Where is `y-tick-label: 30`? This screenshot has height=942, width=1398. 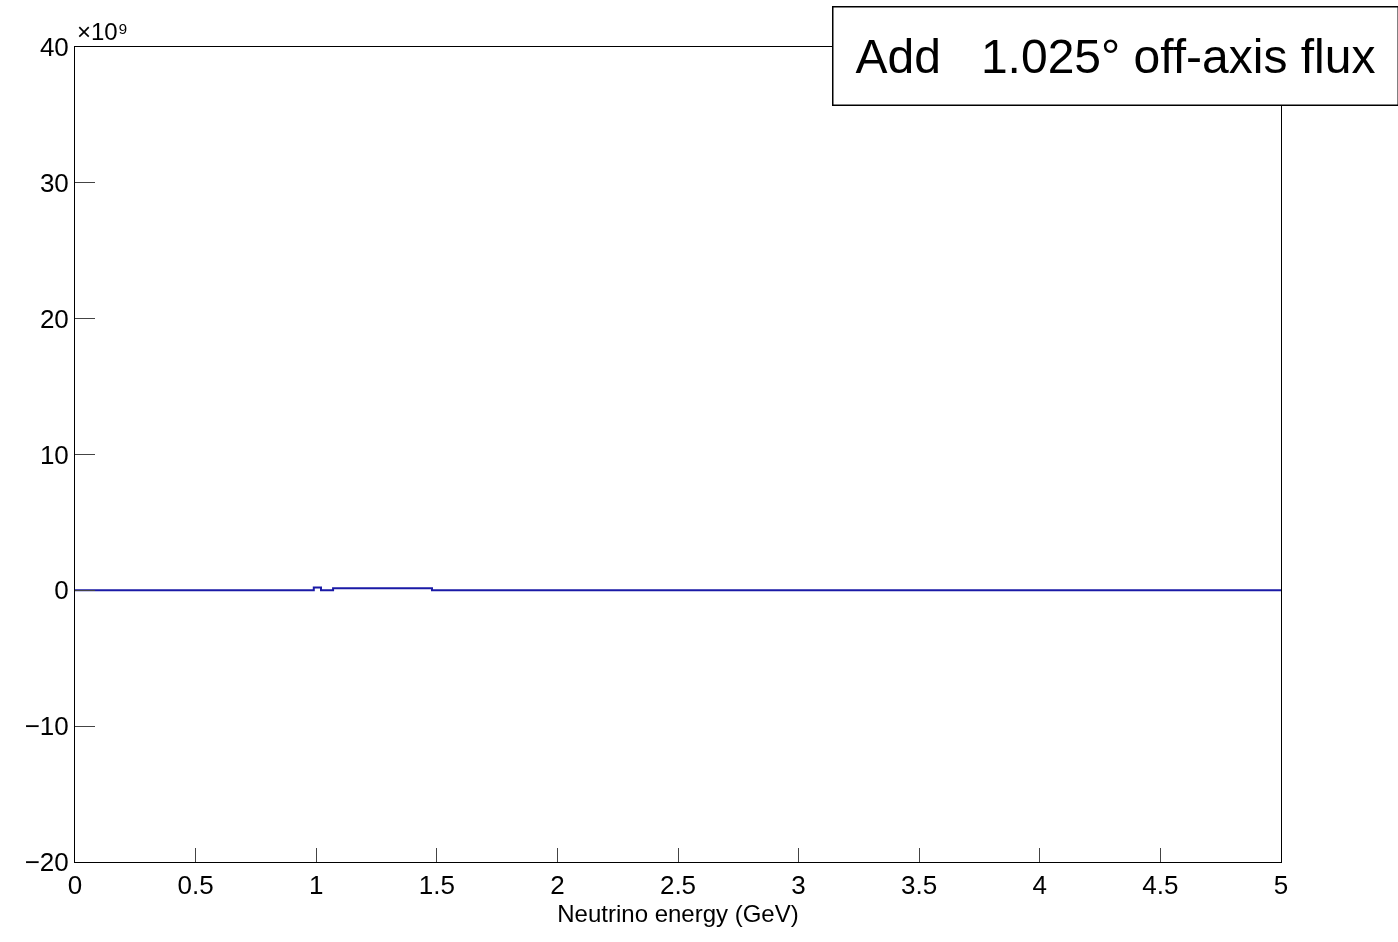 y-tick-label: 30 is located at coordinates (54, 182).